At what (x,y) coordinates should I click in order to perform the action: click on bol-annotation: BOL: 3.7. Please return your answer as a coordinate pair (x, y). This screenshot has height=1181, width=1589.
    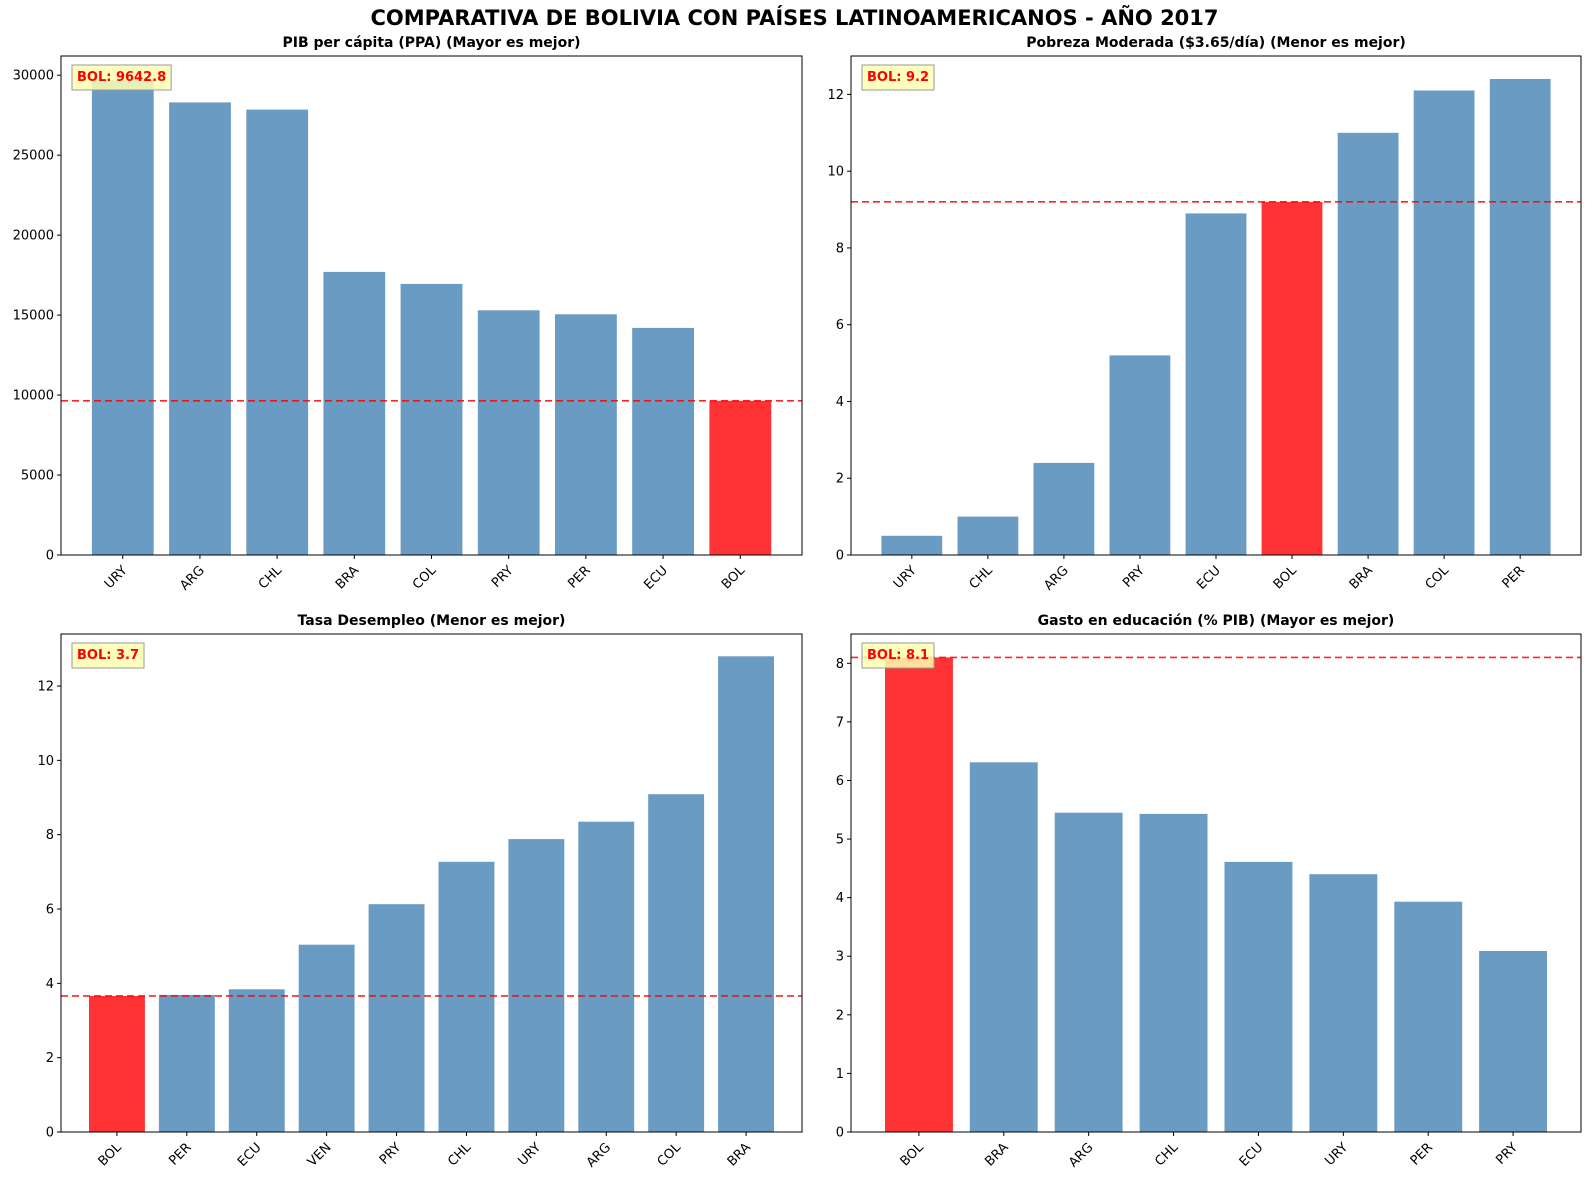
    Looking at the image, I should click on (108, 655).